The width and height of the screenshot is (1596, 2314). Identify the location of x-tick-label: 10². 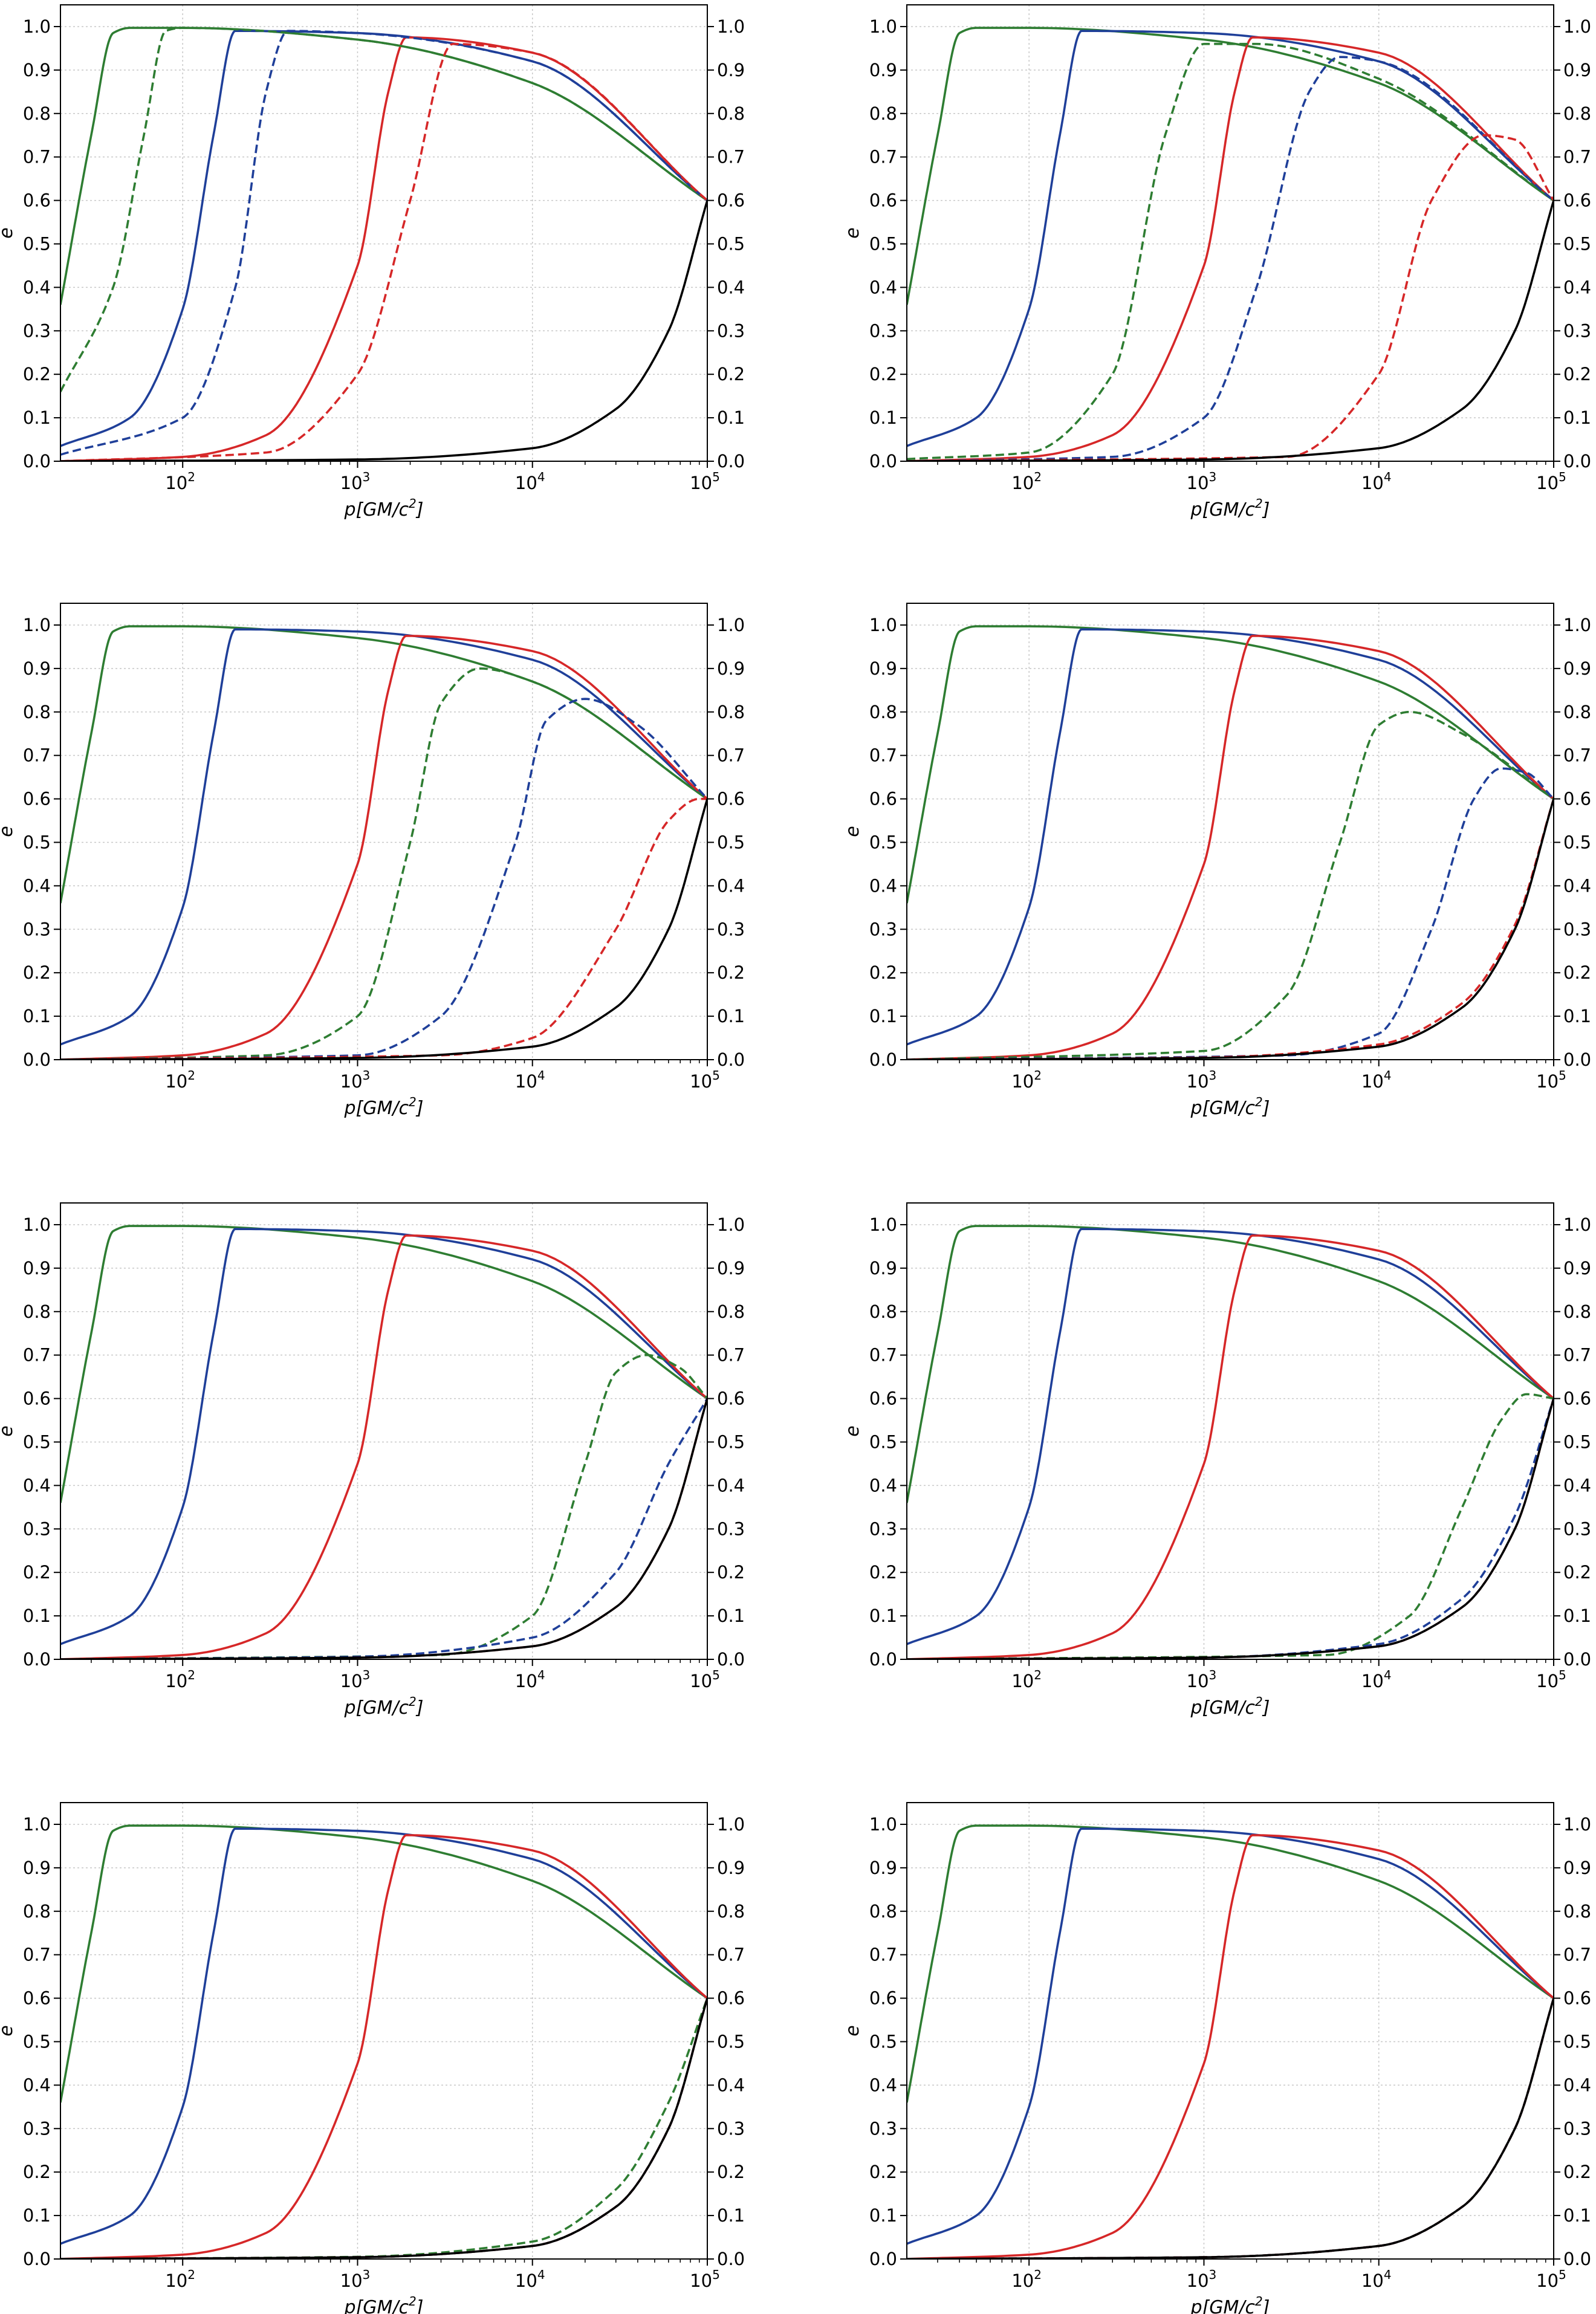
(1026, 481).